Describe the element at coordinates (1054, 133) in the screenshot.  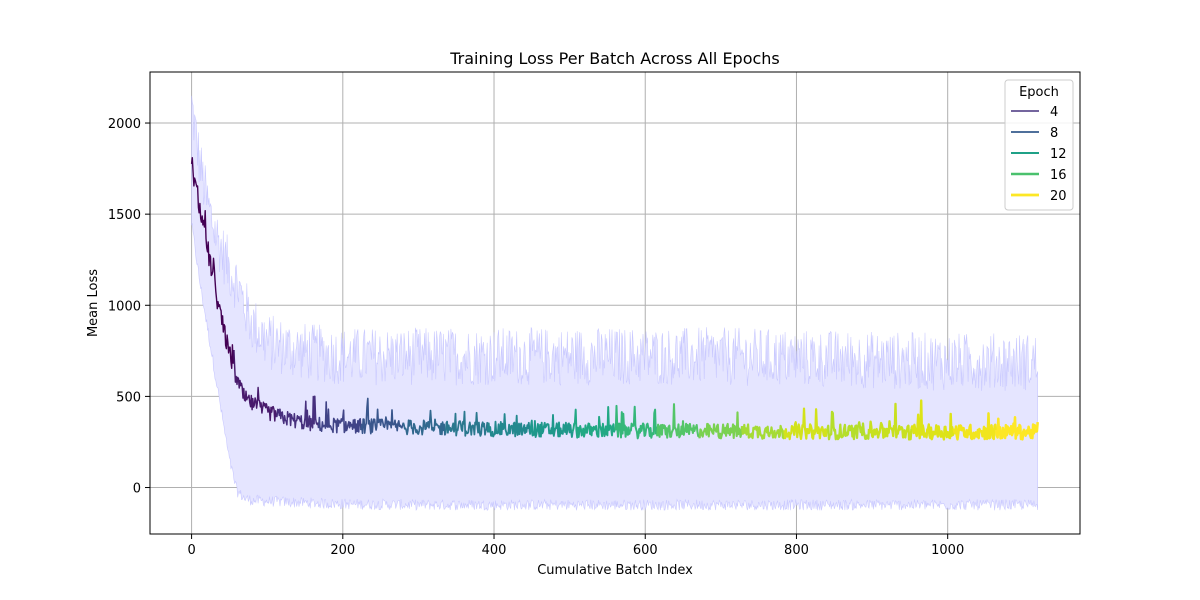
I see `legend-label: 8` at that location.